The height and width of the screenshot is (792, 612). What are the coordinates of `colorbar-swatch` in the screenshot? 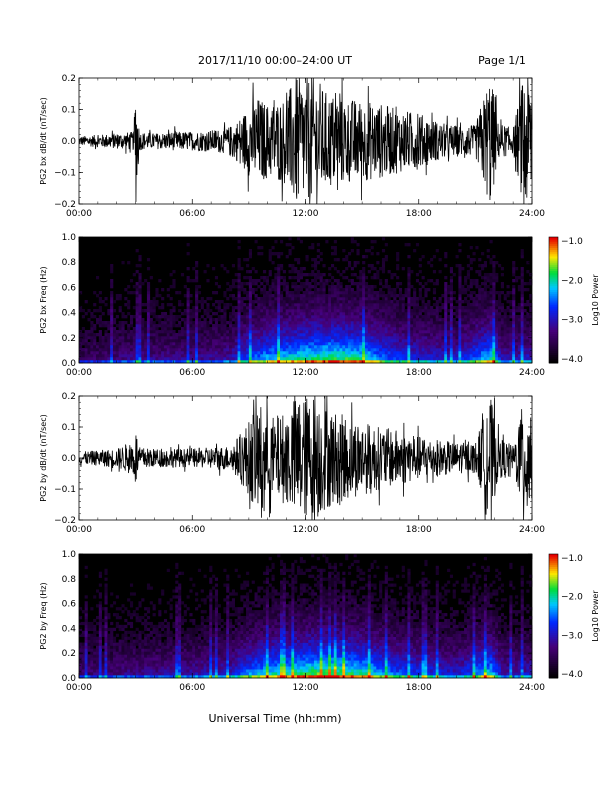 It's located at (553, 265).